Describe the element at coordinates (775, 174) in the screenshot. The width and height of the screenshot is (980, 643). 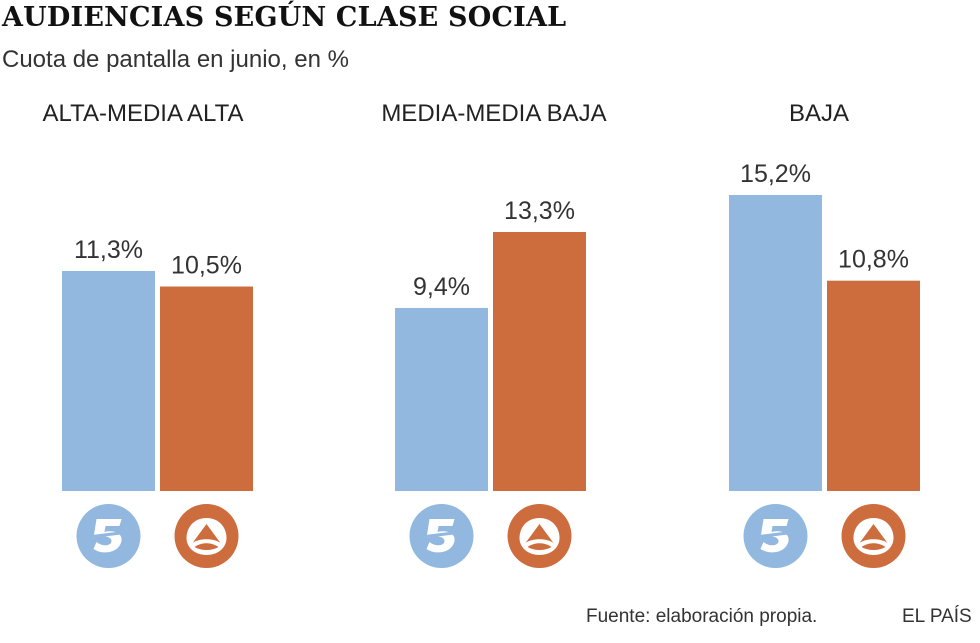
I see `data-label: 15,2%` at that location.